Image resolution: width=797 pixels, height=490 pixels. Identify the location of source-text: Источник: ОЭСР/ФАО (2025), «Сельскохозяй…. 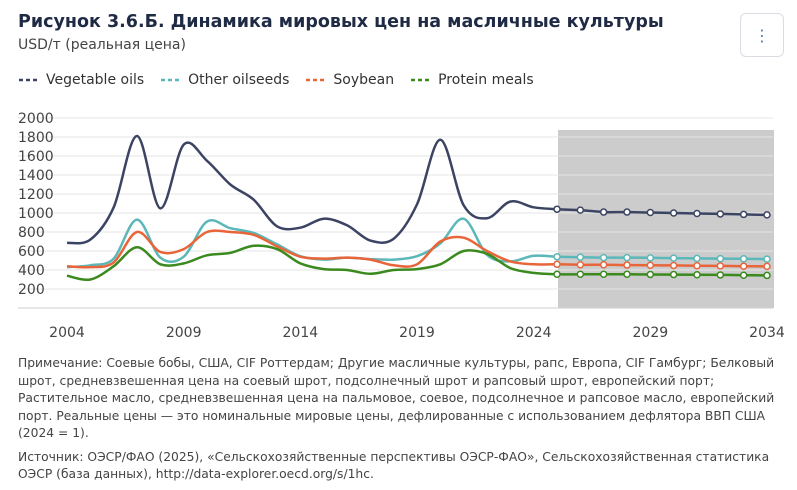
(394, 465).